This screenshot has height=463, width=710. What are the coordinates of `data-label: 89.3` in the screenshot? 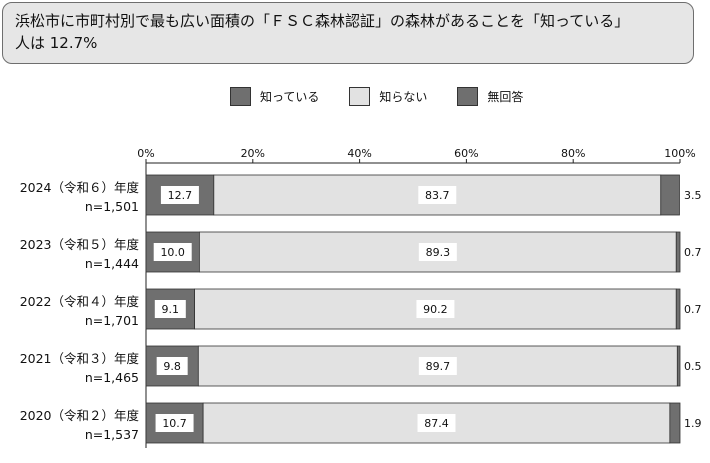 It's located at (438, 252).